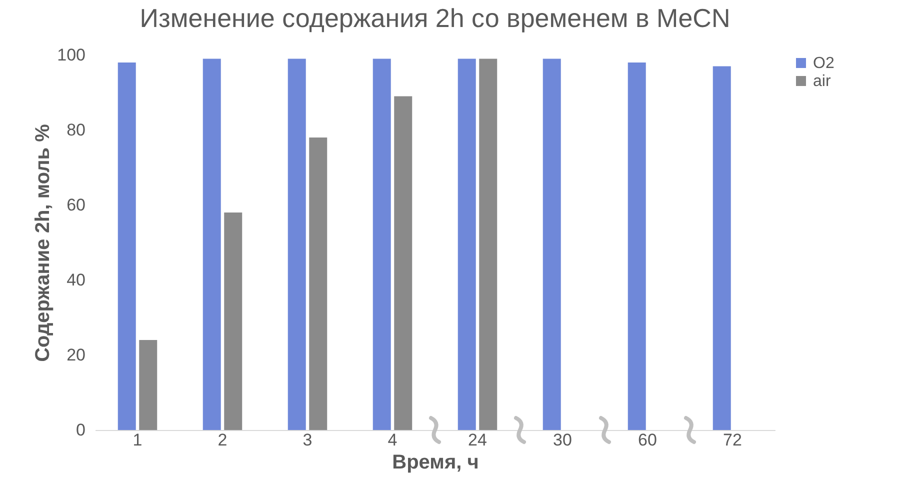 The image size is (923, 491). I want to click on x-axis-title: Время, ч, so click(435, 463).